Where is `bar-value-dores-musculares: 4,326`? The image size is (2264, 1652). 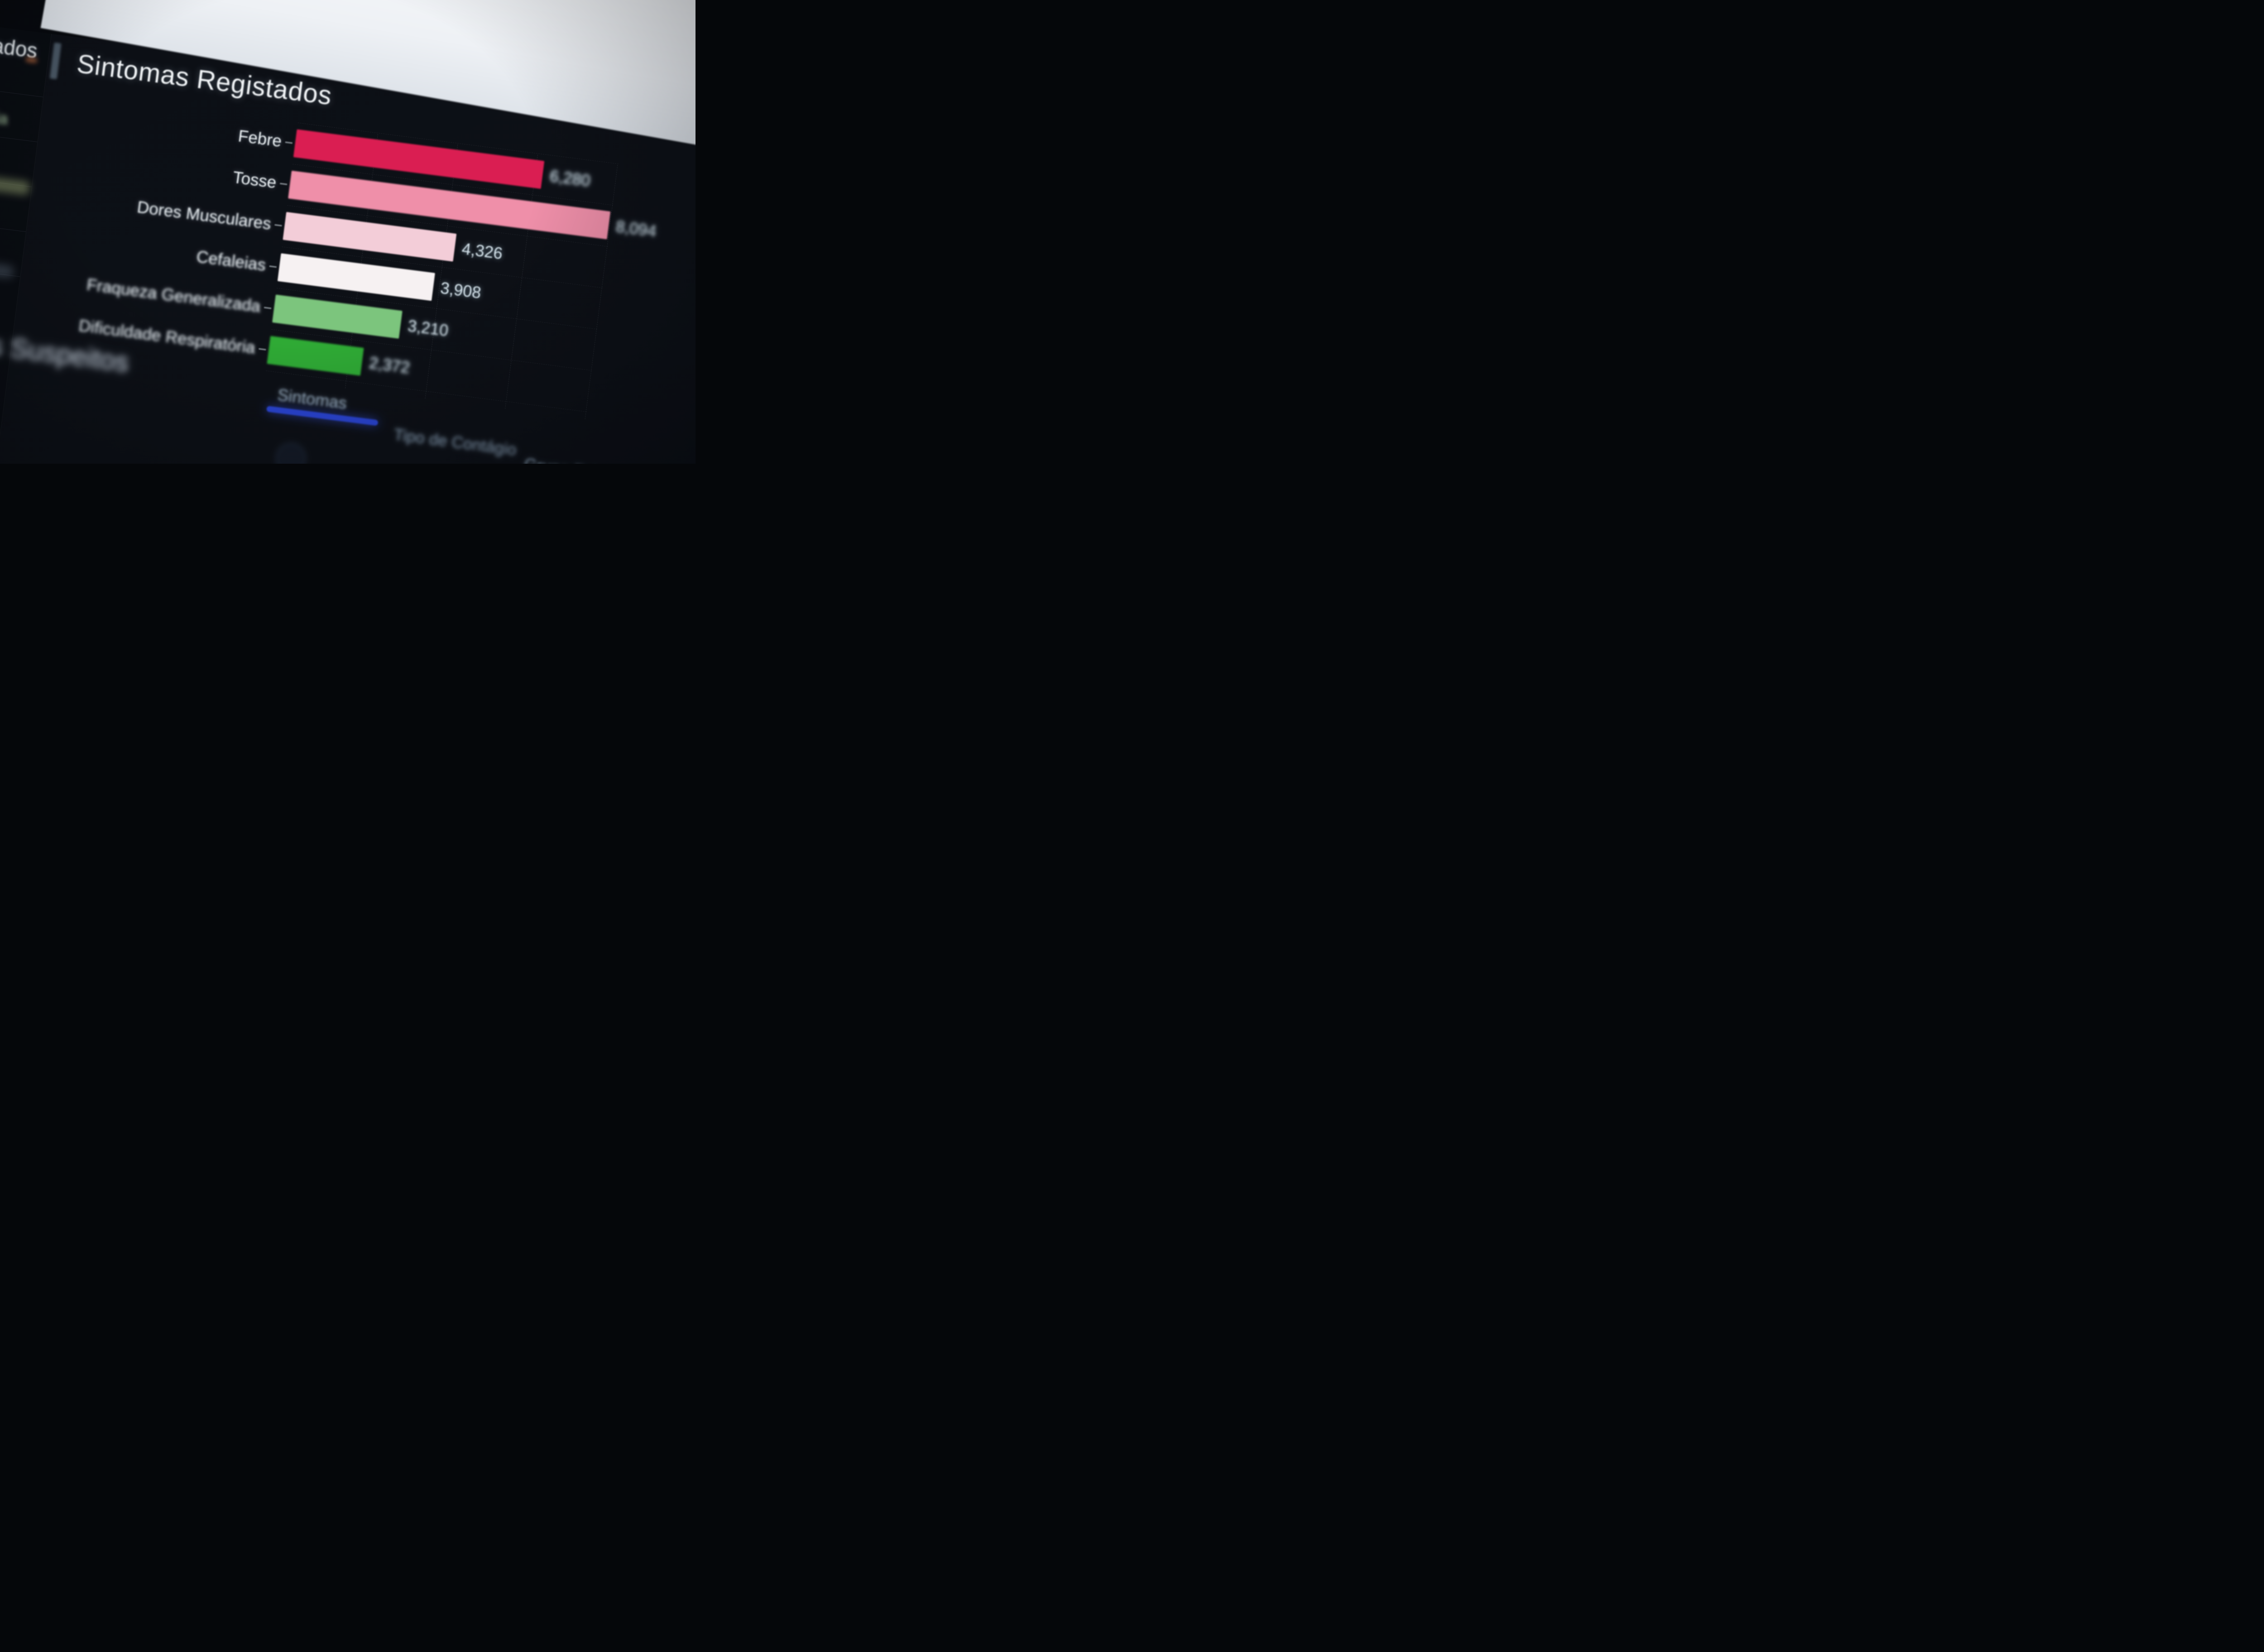 bar-value-dores-musculares: 4,326 is located at coordinates (482, 251).